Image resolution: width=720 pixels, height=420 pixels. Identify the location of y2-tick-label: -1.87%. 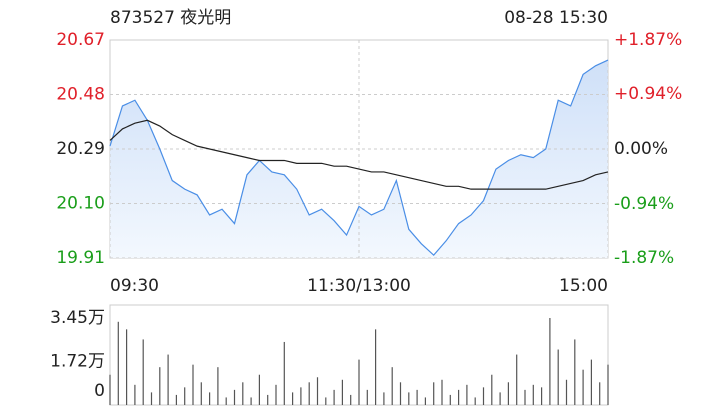
(644, 258).